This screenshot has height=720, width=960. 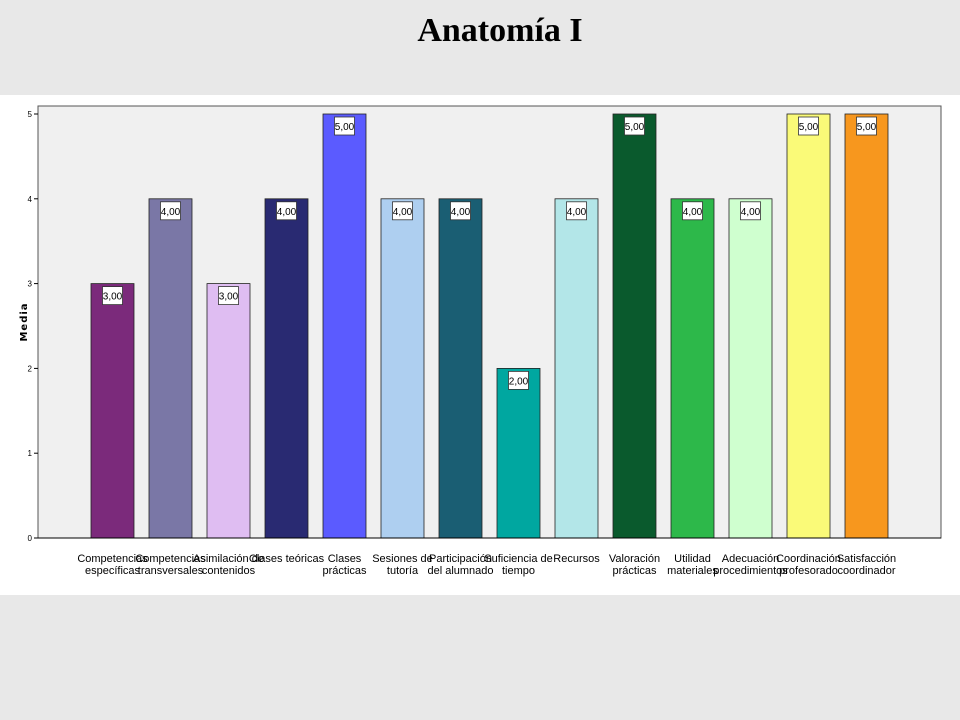 I want to click on x-tick-label: Suficiencia de, so click(x=518, y=559).